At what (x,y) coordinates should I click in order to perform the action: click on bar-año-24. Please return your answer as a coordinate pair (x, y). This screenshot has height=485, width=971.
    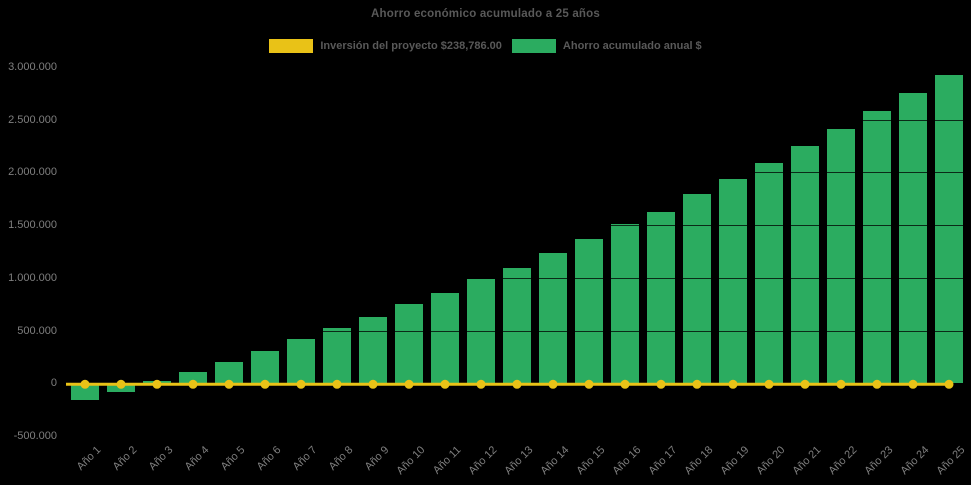
    Looking at the image, I should click on (913, 238).